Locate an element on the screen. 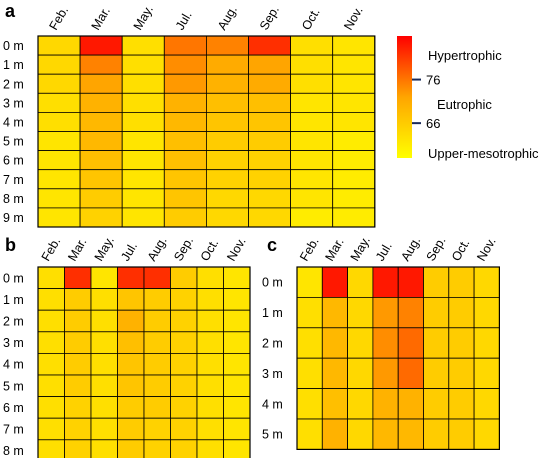 The image size is (550, 458). class-label-hypertrophic: Hypertrophic is located at coordinates (465, 55).